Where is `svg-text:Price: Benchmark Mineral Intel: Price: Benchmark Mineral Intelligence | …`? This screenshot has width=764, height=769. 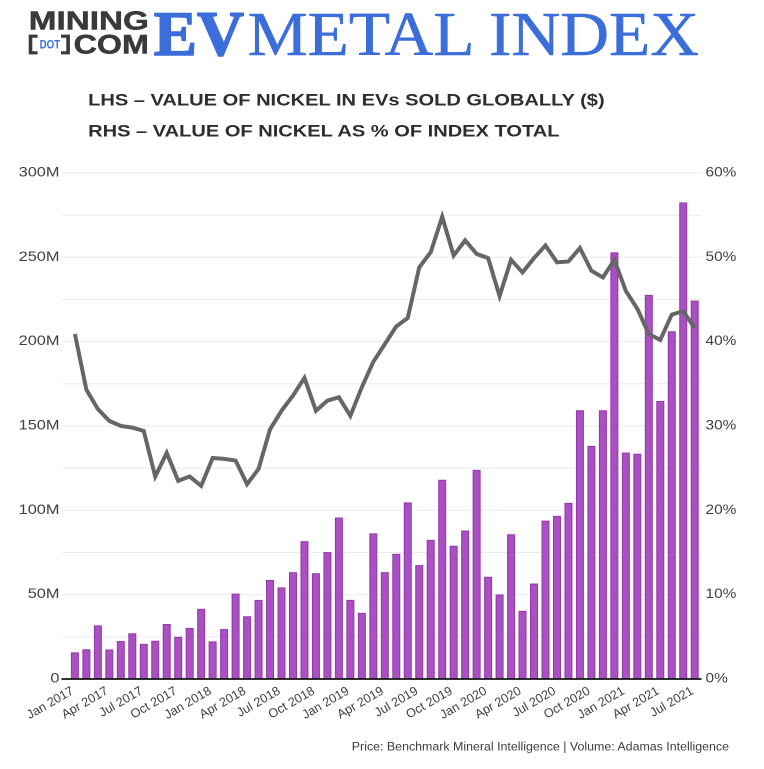
svg-text:Price: Benchmark Mineral Intel: Price: Benchmark Mineral Intelligence | … is located at coordinates (540, 747).